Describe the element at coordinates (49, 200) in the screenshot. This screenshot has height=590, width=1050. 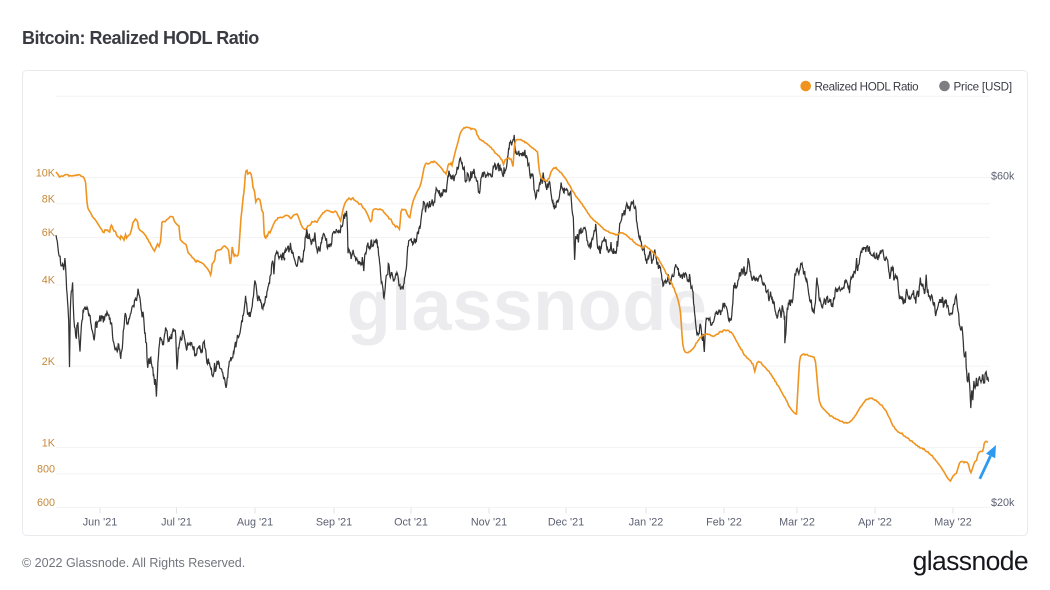
I see `svg-text: 8K` at that location.